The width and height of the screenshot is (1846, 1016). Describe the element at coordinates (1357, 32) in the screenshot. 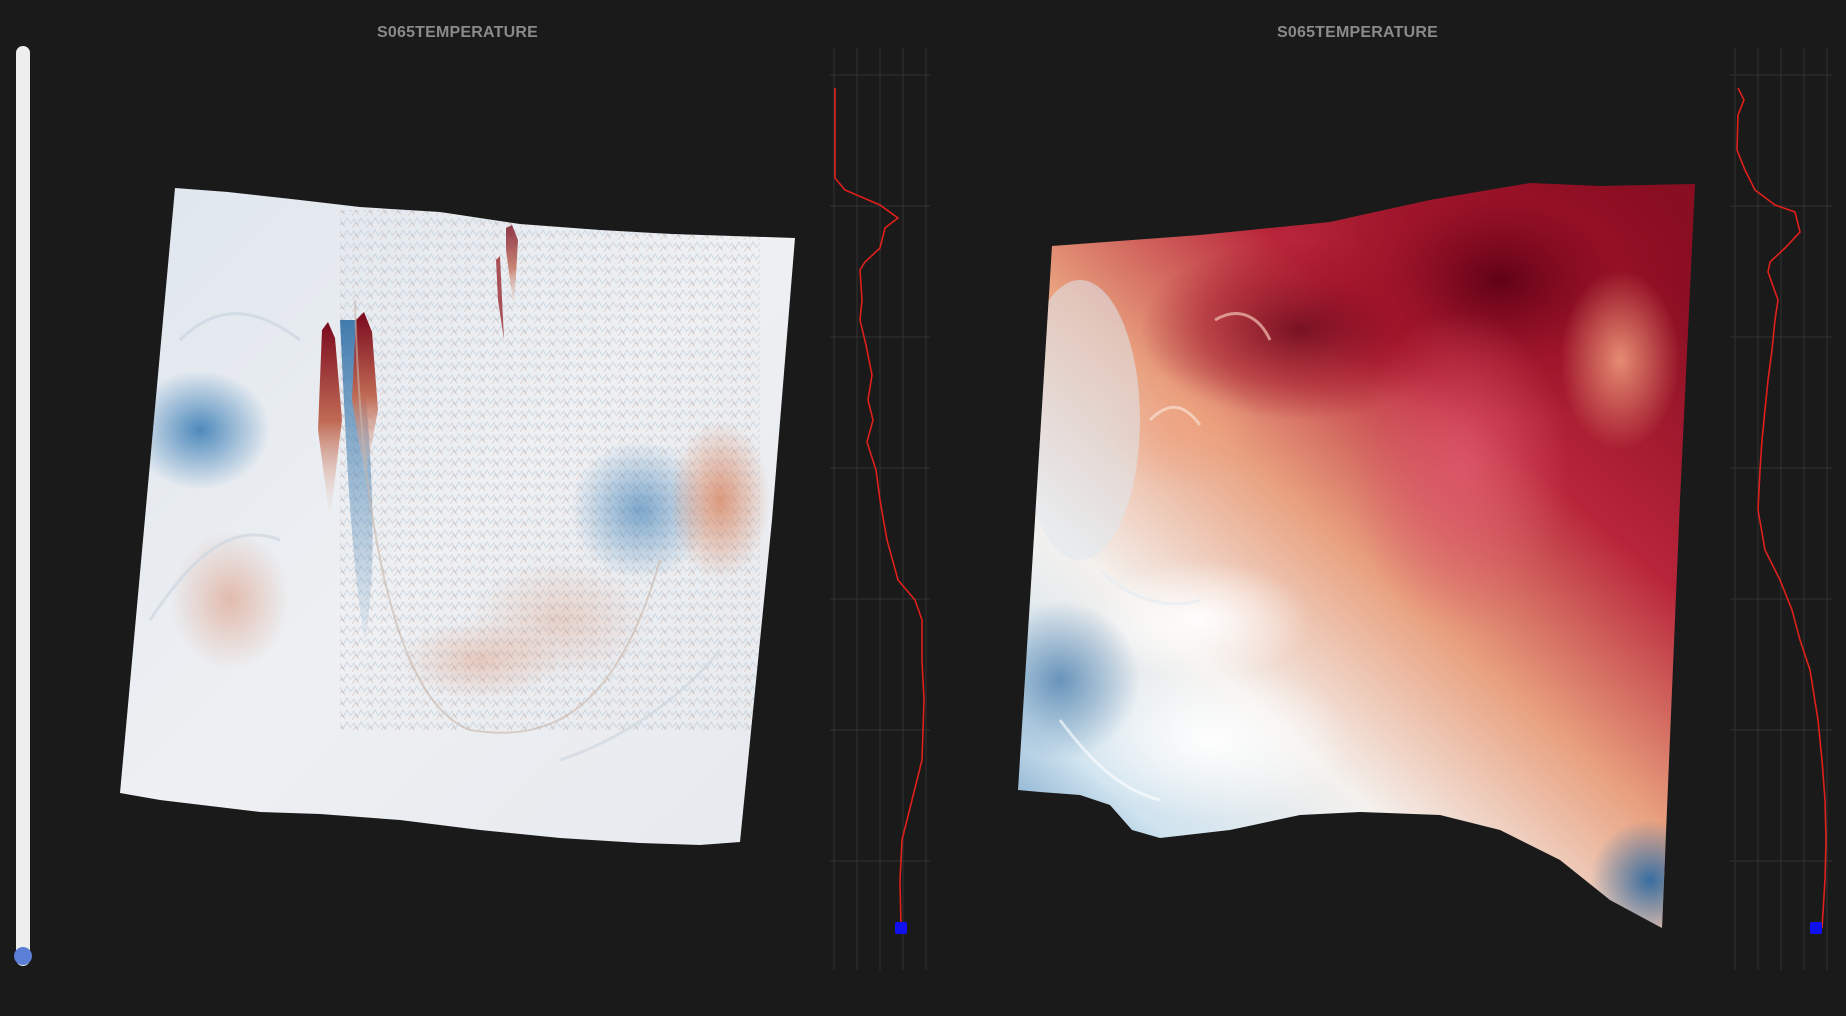

I see `right-panel-title: S065TEMPERATURE` at that location.